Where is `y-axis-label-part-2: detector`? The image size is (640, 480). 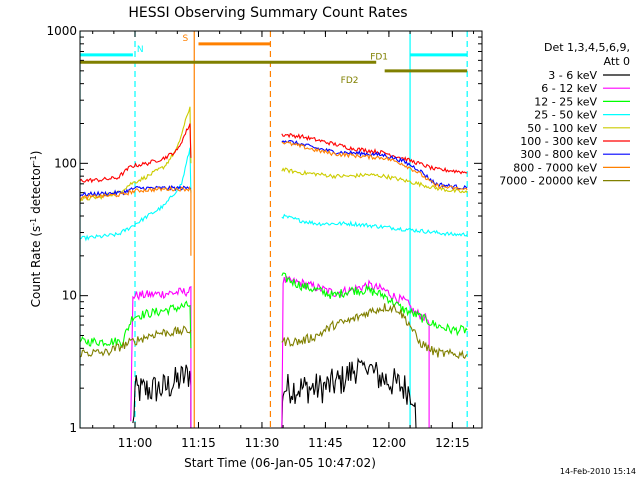
y-axis-label-part-2: detector is located at coordinates (36, 190).